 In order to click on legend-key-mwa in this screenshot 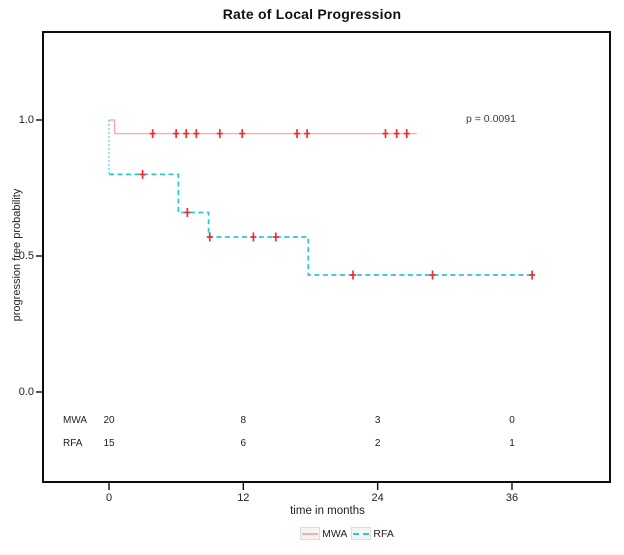, I will do `click(310, 533)`.